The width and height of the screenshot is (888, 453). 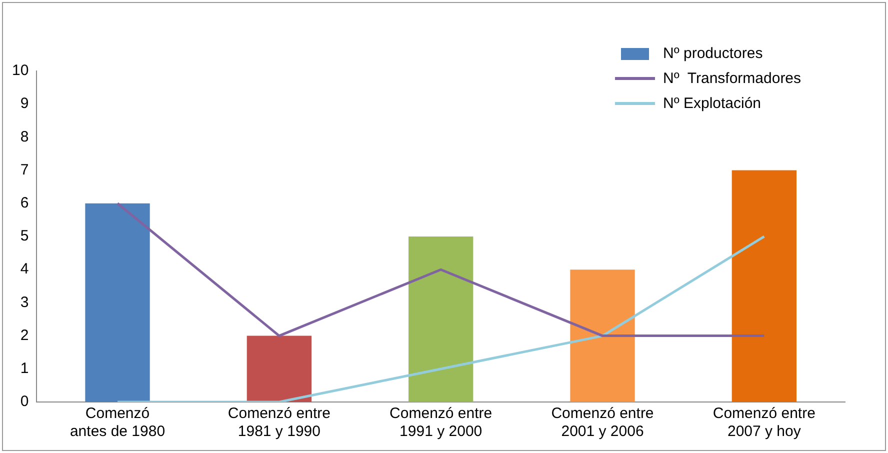 I want to click on y-tick-label: 1, so click(x=24, y=369).